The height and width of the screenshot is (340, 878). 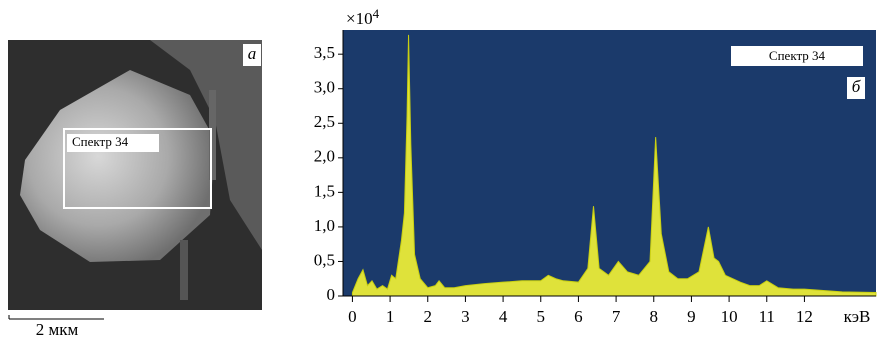 What do you see at coordinates (359, 18) in the screenshot?
I see `y-multiplier-base: ×10` at bounding box center [359, 18].